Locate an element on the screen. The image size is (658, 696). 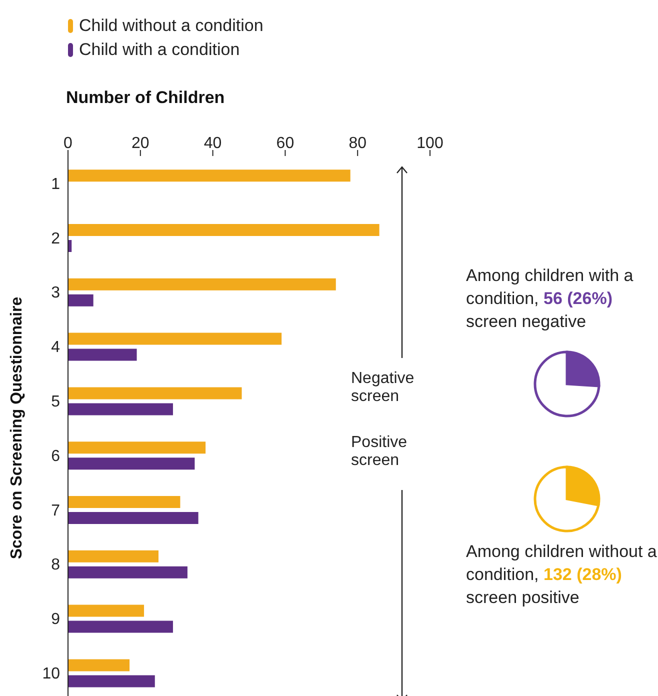
y-tick-label: 9 is located at coordinates (55, 619).